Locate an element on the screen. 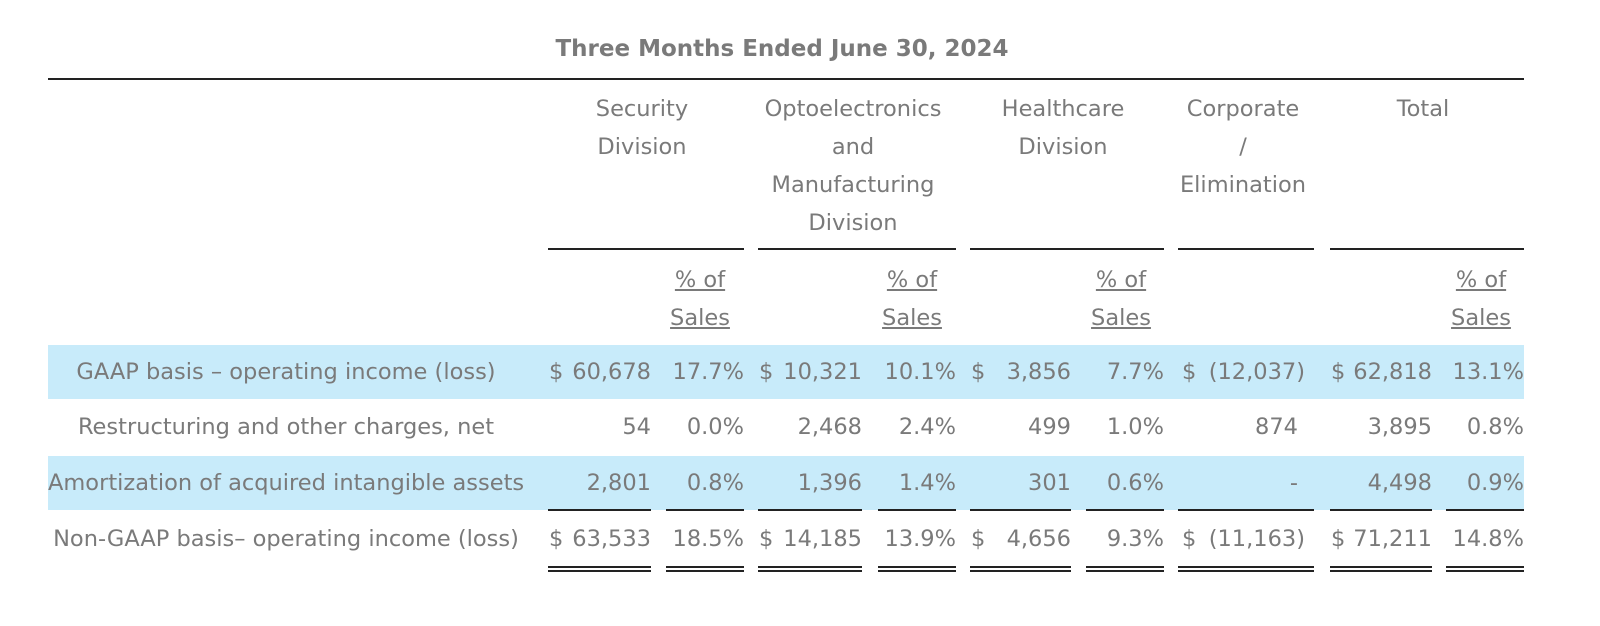  column-header-line: Security Division is located at coordinates (642, 128).